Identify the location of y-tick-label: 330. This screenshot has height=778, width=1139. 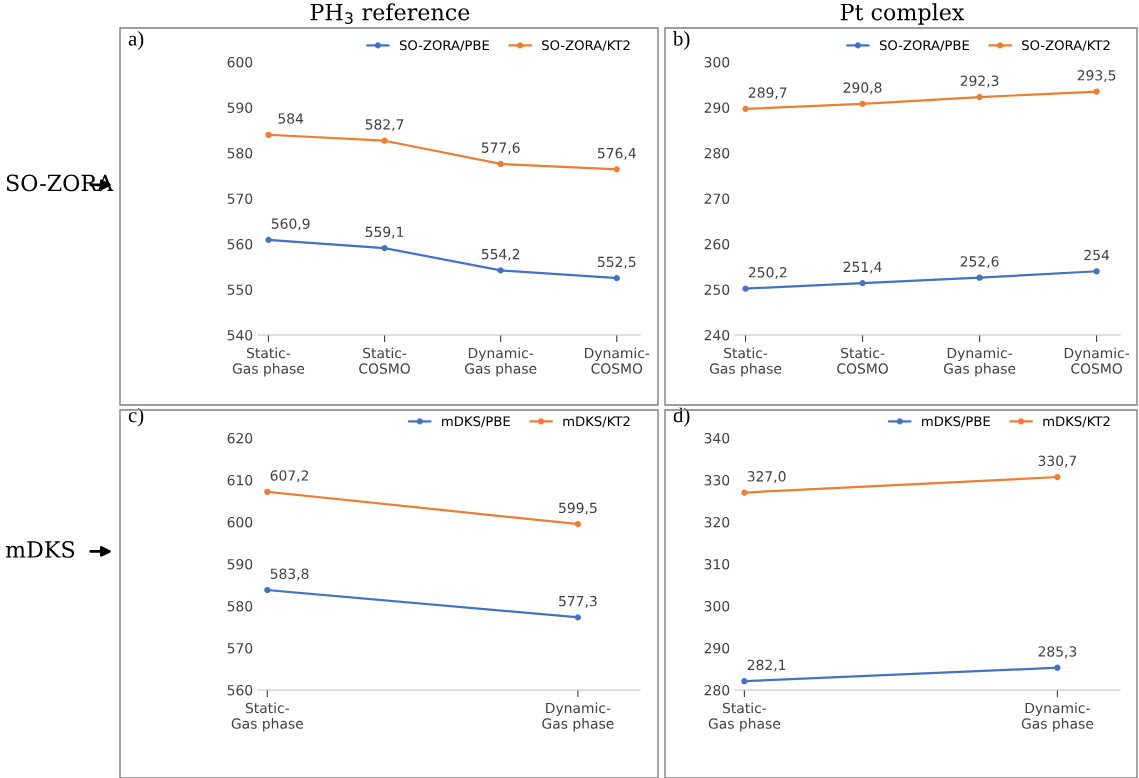
(717, 480).